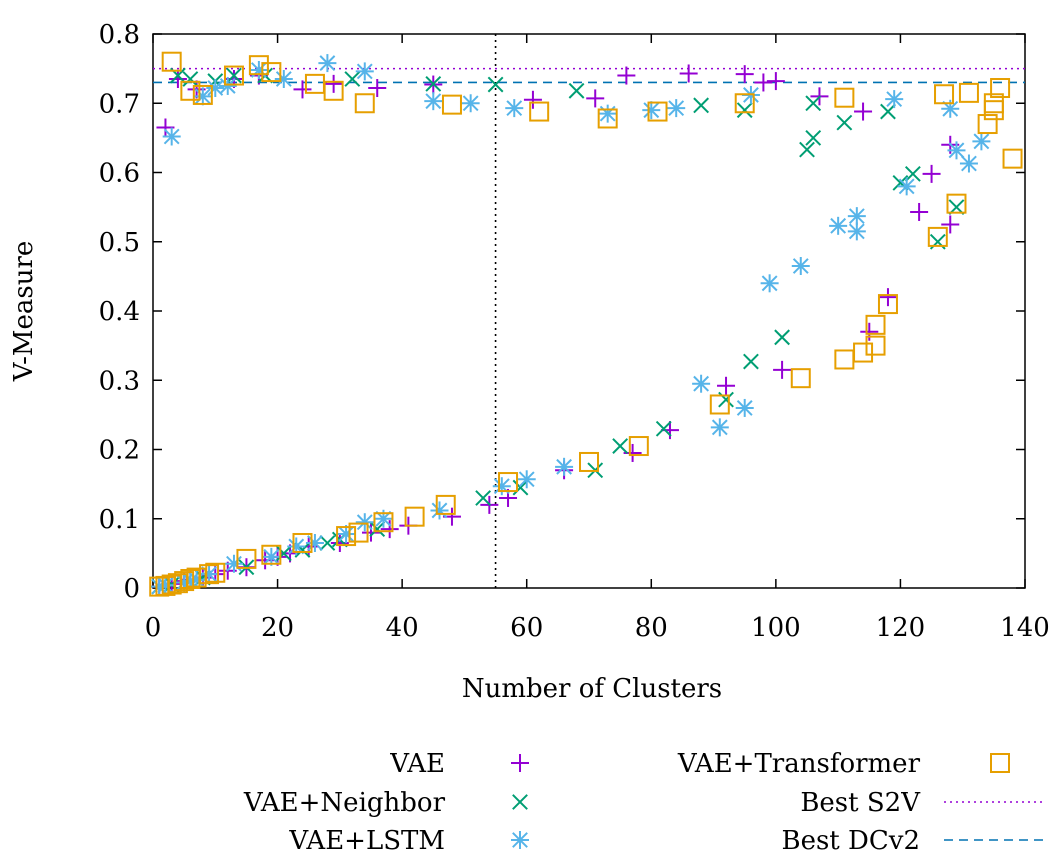  I want to click on x-axis-title: Number of Clusters, so click(592, 689).